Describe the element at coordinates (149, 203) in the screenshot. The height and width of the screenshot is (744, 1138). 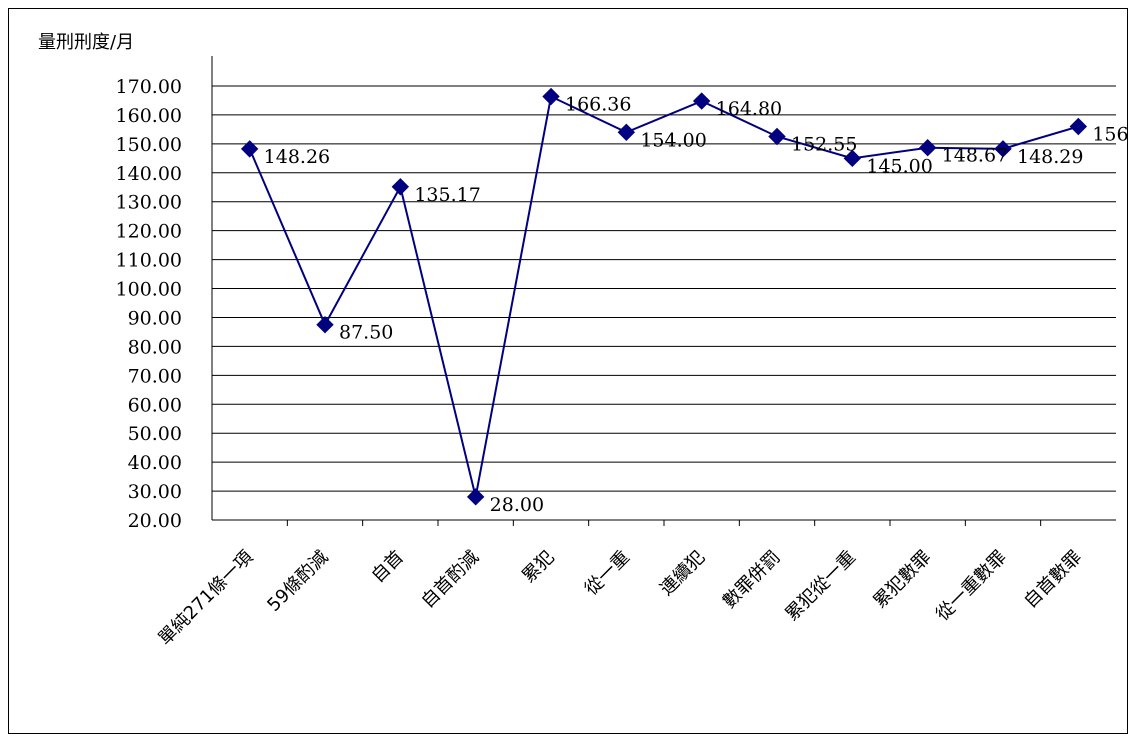
I see `y-tick-label: 130.00` at that location.